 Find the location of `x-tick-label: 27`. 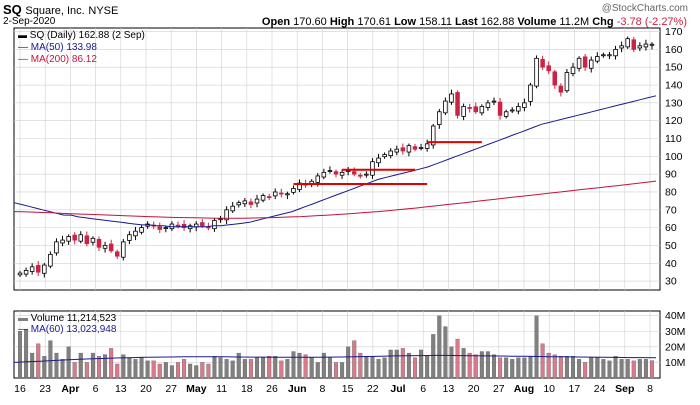

x-tick-label: 27 is located at coordinates (171, 389).